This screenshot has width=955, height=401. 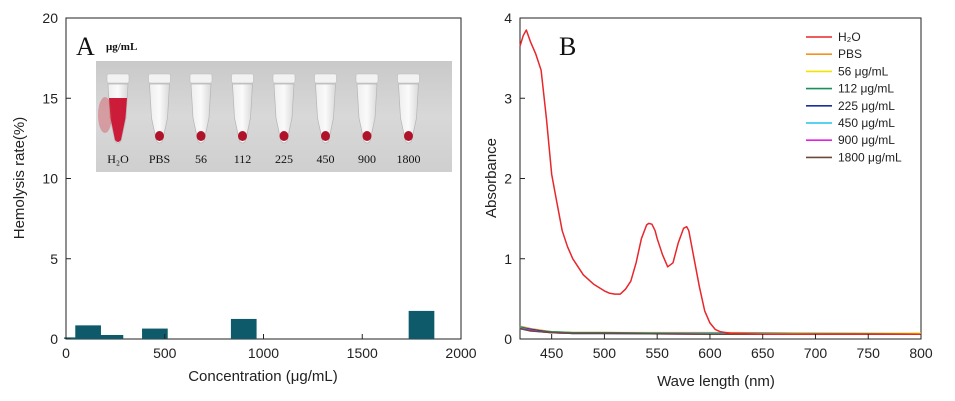 I want to click on panel-a-bars, so click(x=249, y=324).